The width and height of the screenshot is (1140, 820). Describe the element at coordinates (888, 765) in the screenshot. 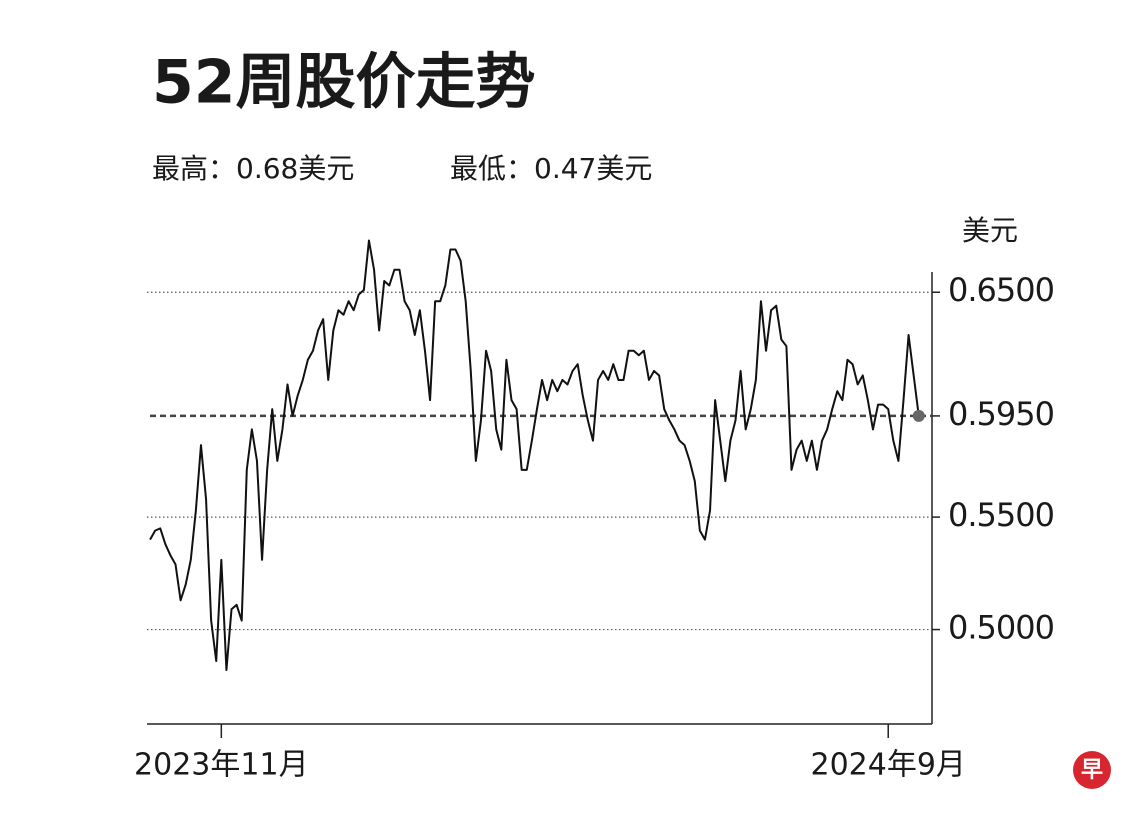

I see `x-tick-label: 2024年9月` at that location.